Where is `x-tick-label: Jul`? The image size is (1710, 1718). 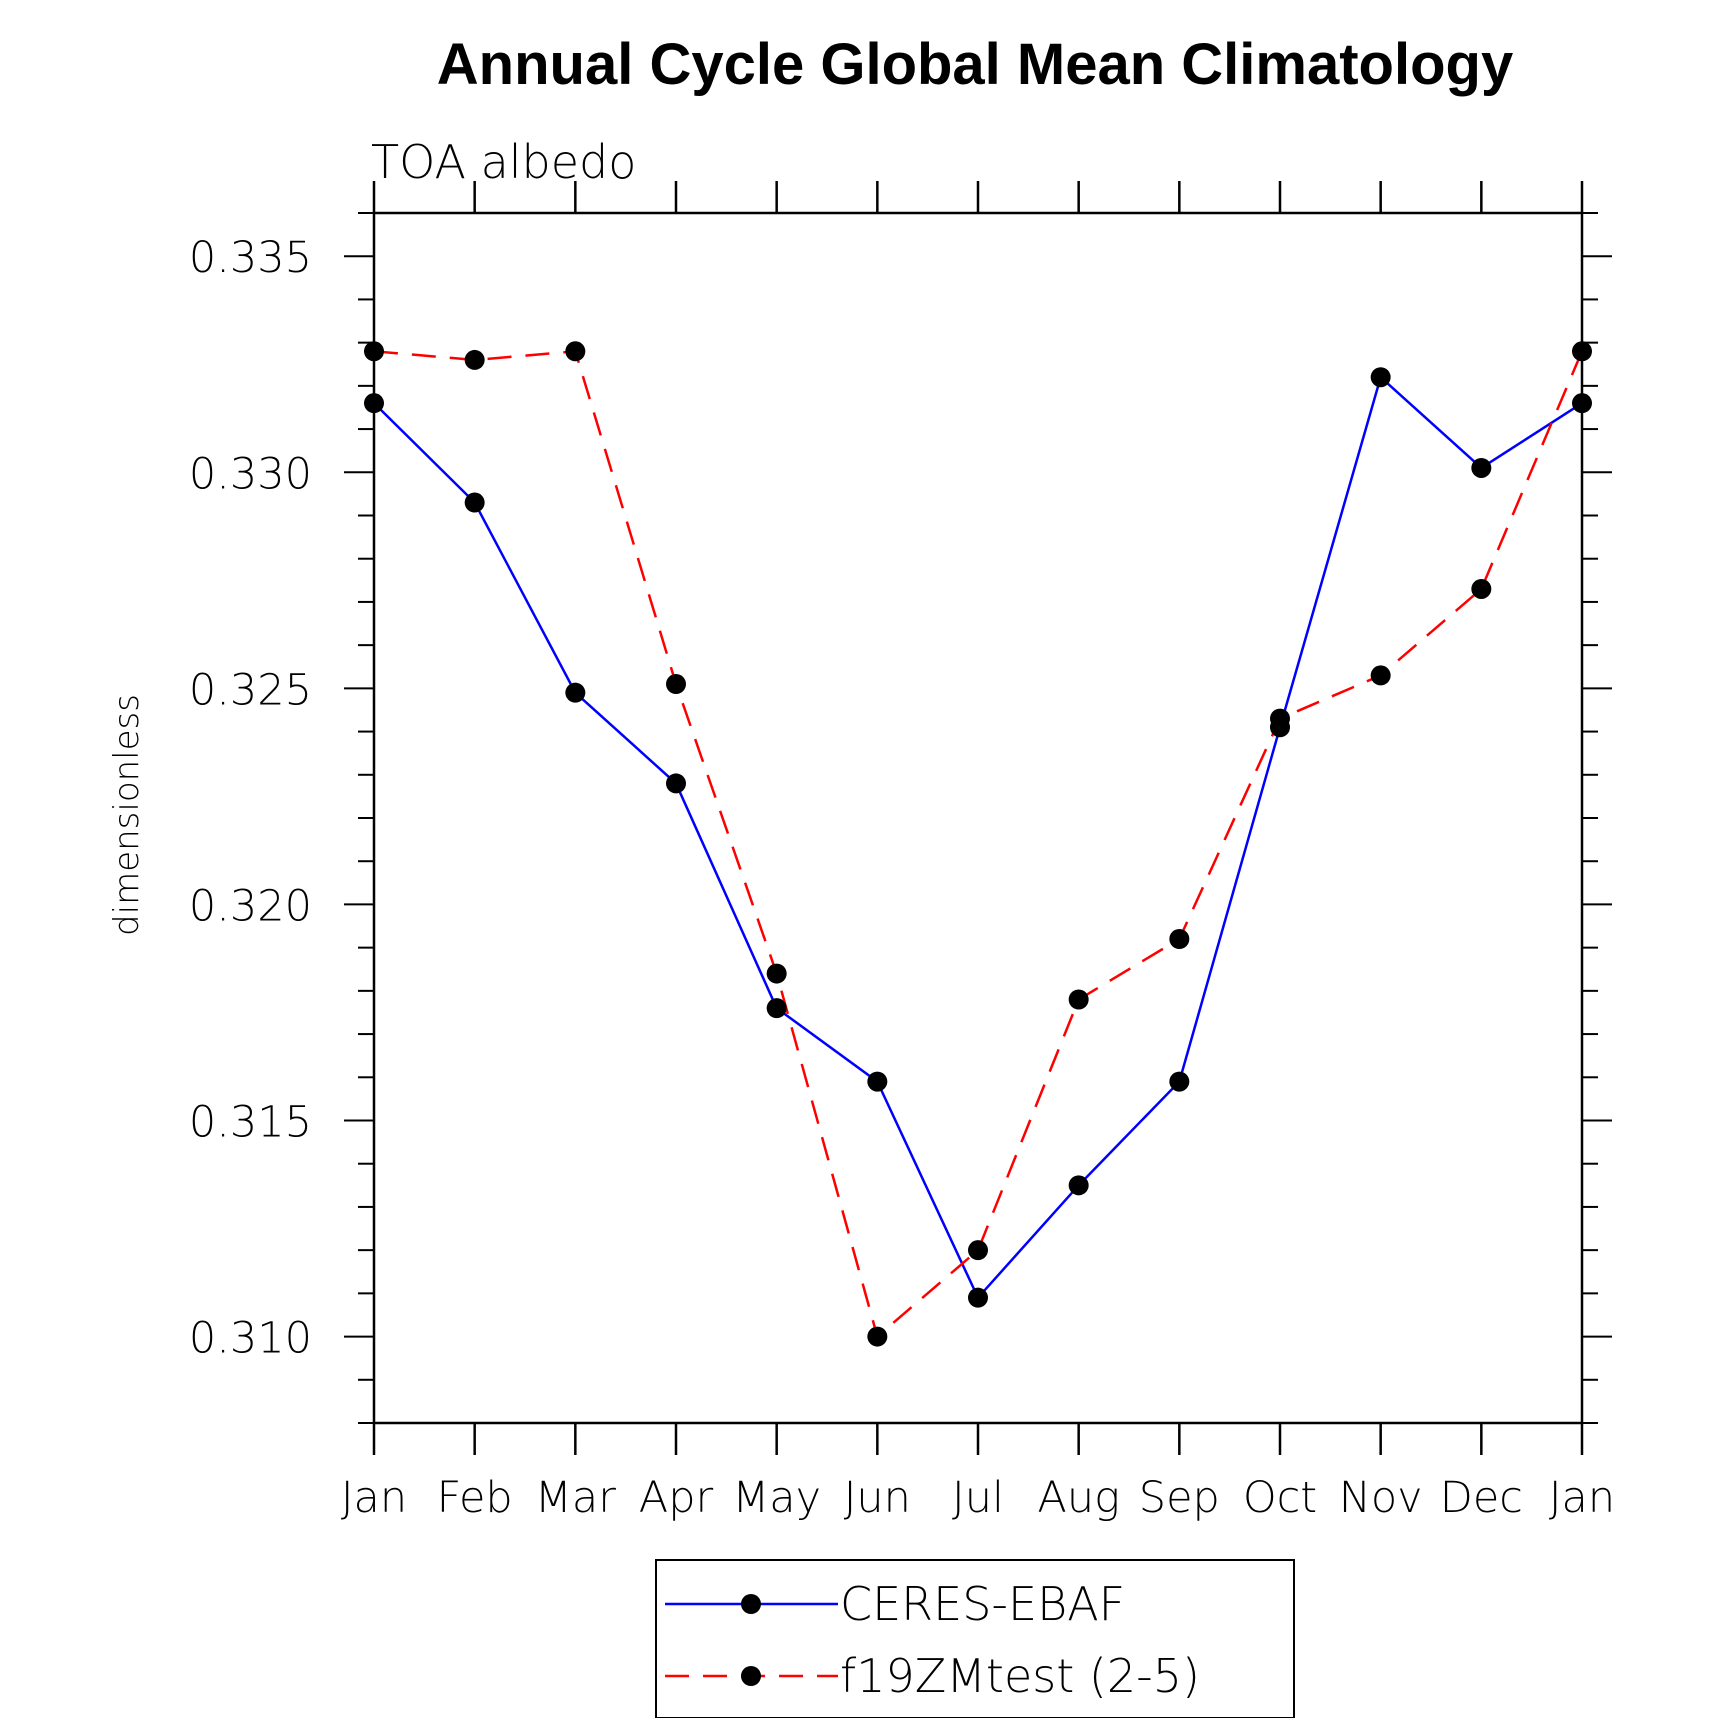 x-tick-label: Jul is located at coordinates (978, 1498).